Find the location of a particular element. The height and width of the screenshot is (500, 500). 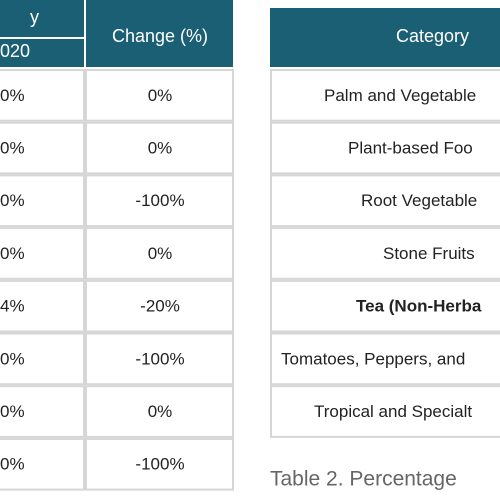

cell-text: Tea (Non-Herba is located at coordinates (419, 306).